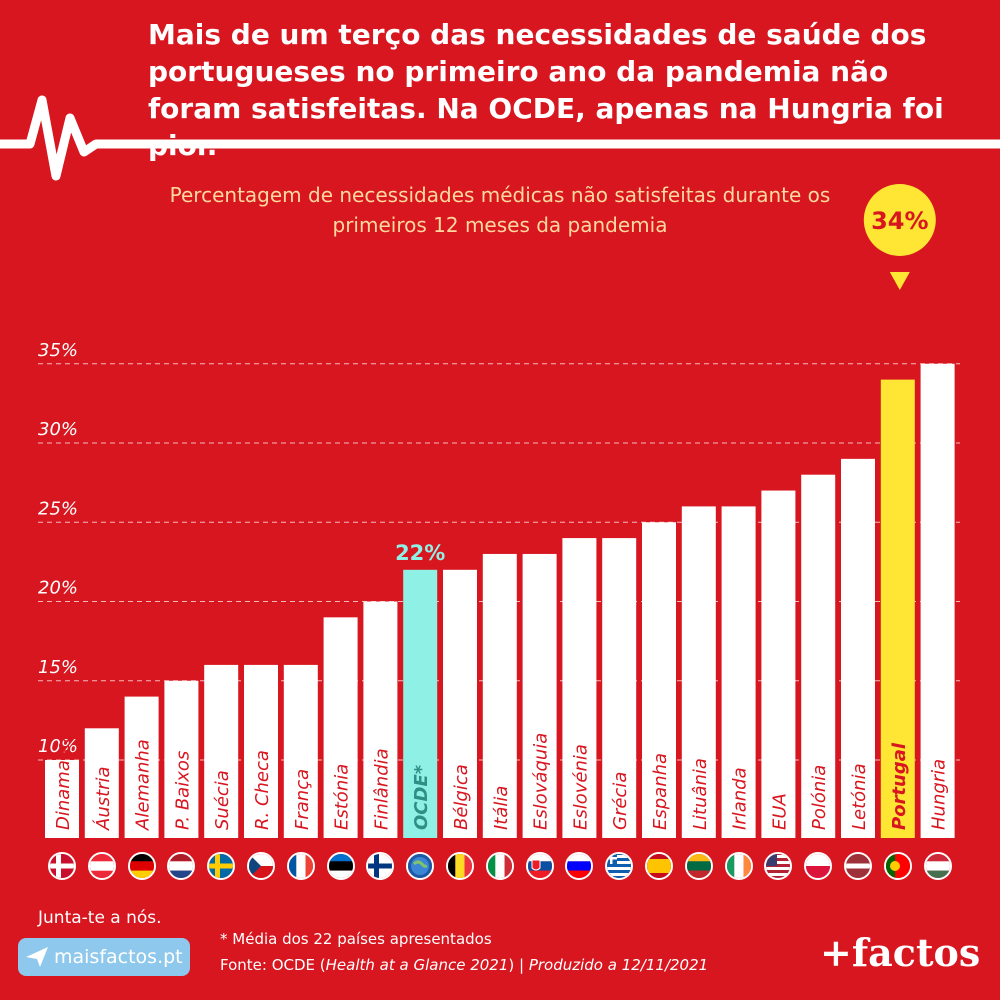 This screenshot has width=1000, height=1000. I want to click on y-tick-label: 30%, so click(58, 429).